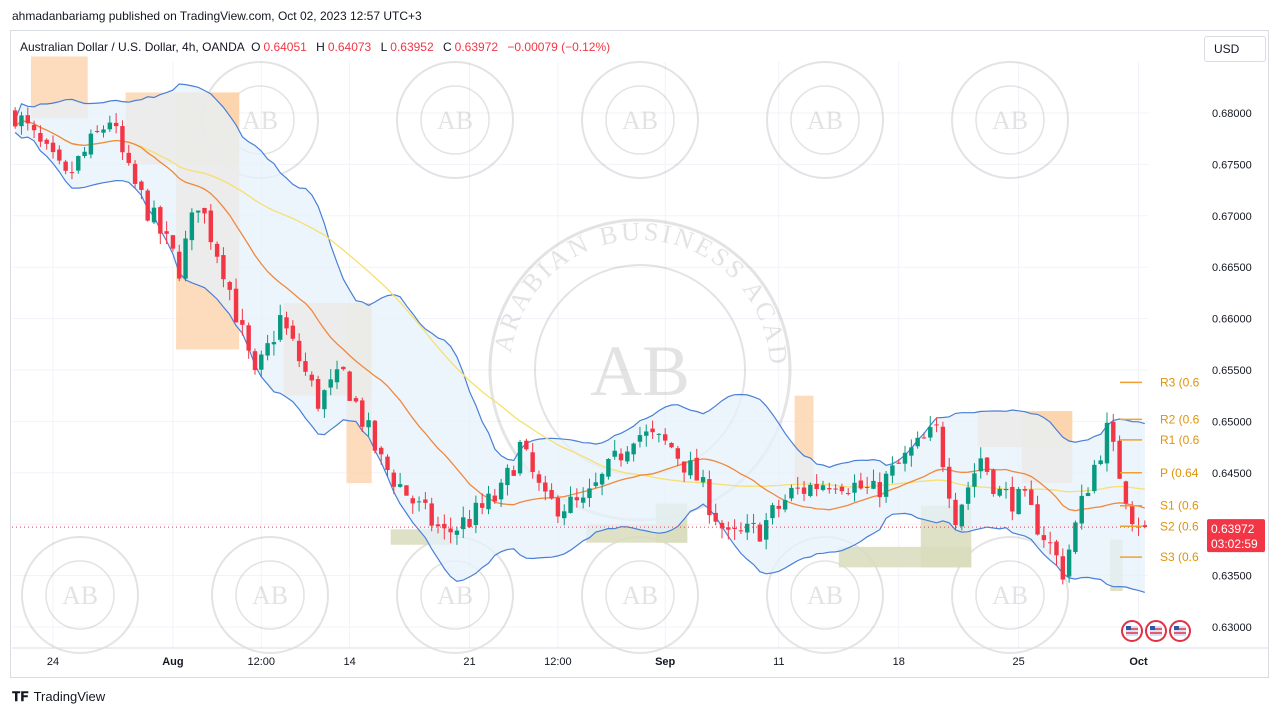 This screenshot has height=716, width=1280. I want to click on pivot-label: R3 (0.6, so click(1180, 382).